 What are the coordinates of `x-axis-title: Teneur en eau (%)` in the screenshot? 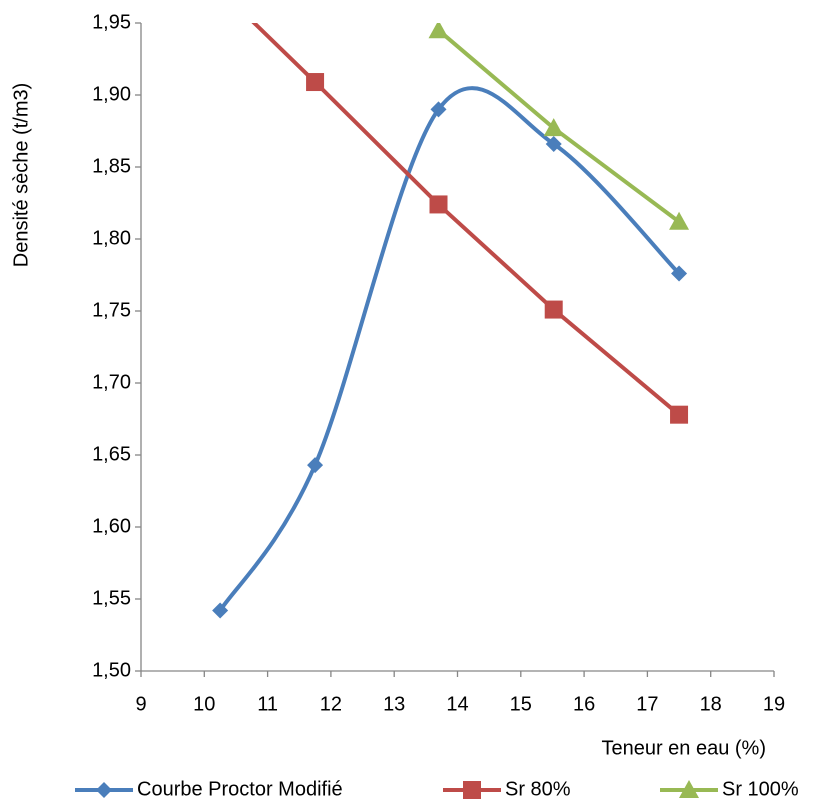 It's located at (683, 748).